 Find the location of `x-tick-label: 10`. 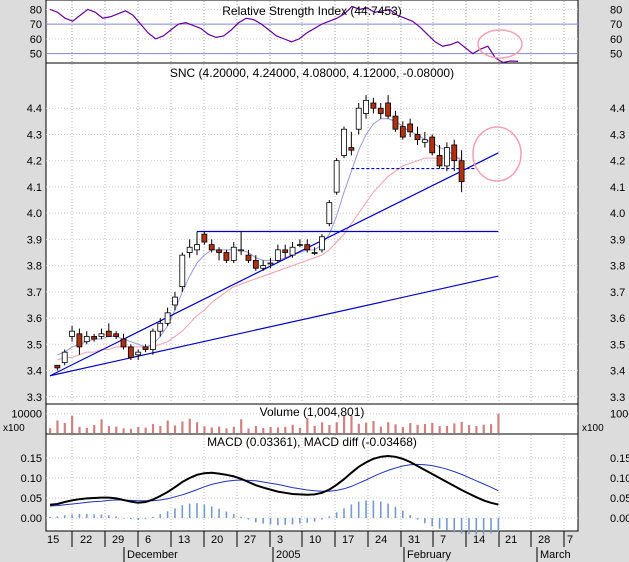

x-tick-label: 10 is located at coordinates (315, 540).